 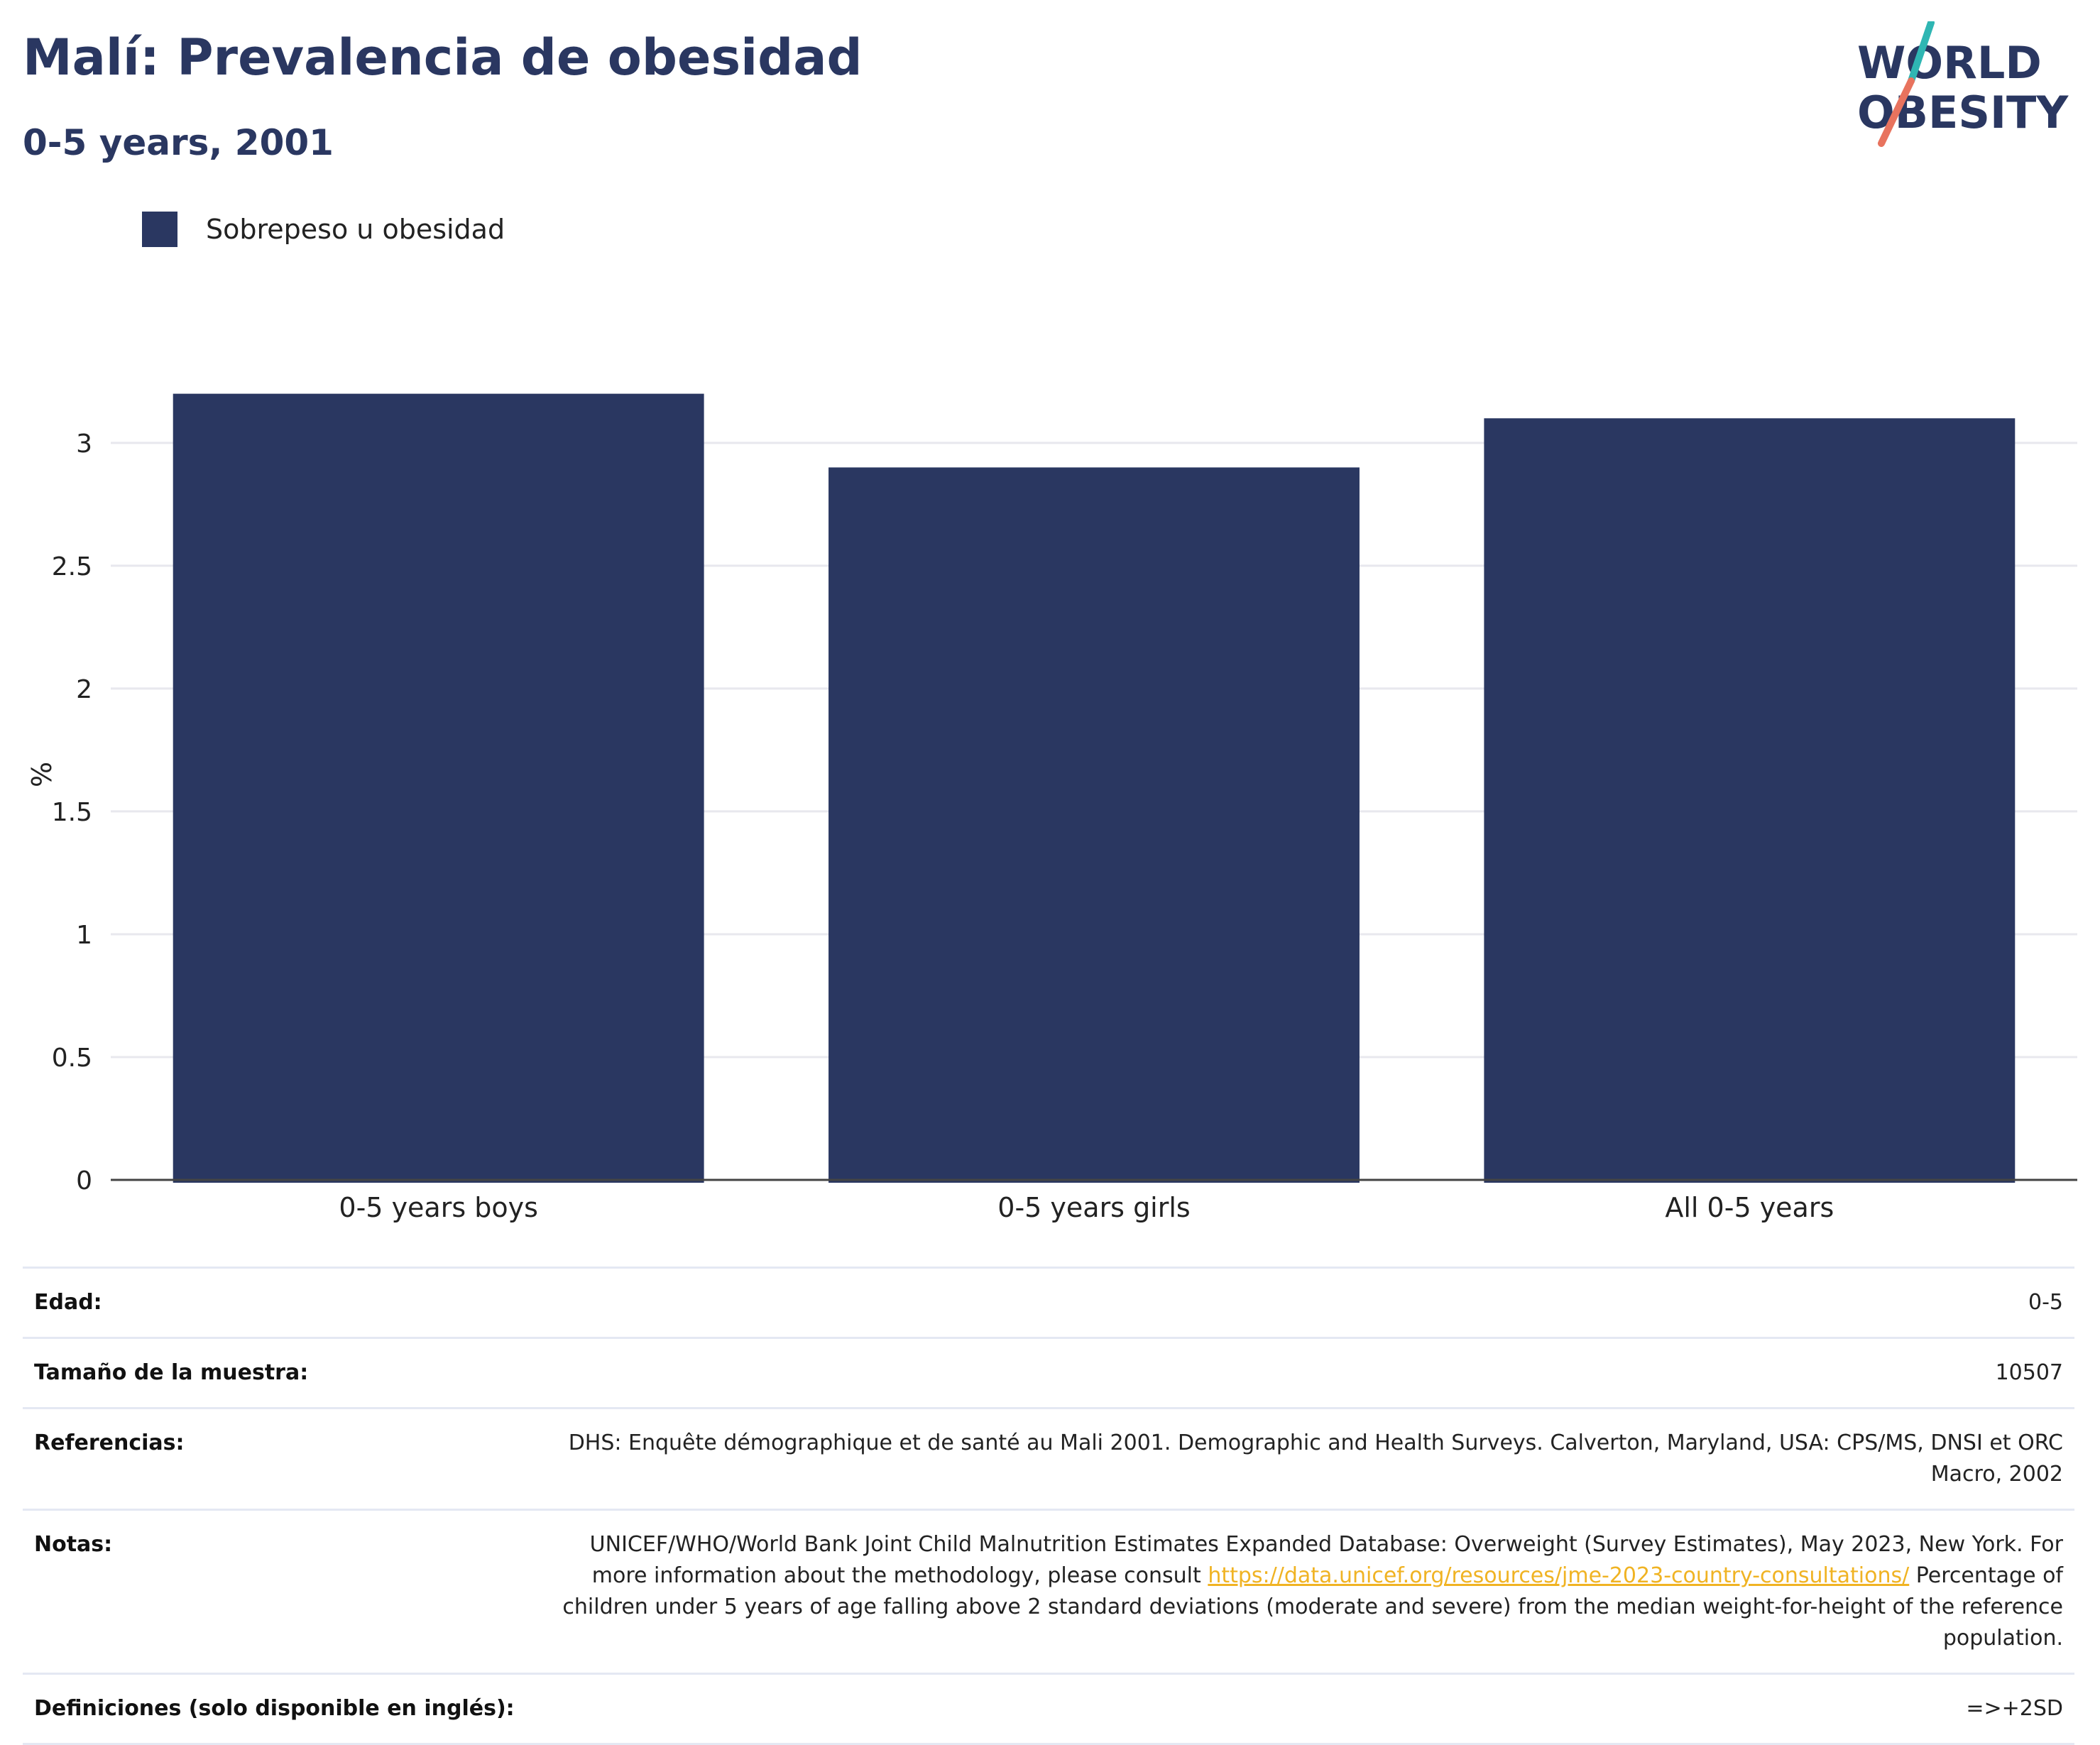 What do you see at coordinates (73, 1544) in the screenshot?
I see `notes-label: Notas:` at bounding box center [73, 1544].